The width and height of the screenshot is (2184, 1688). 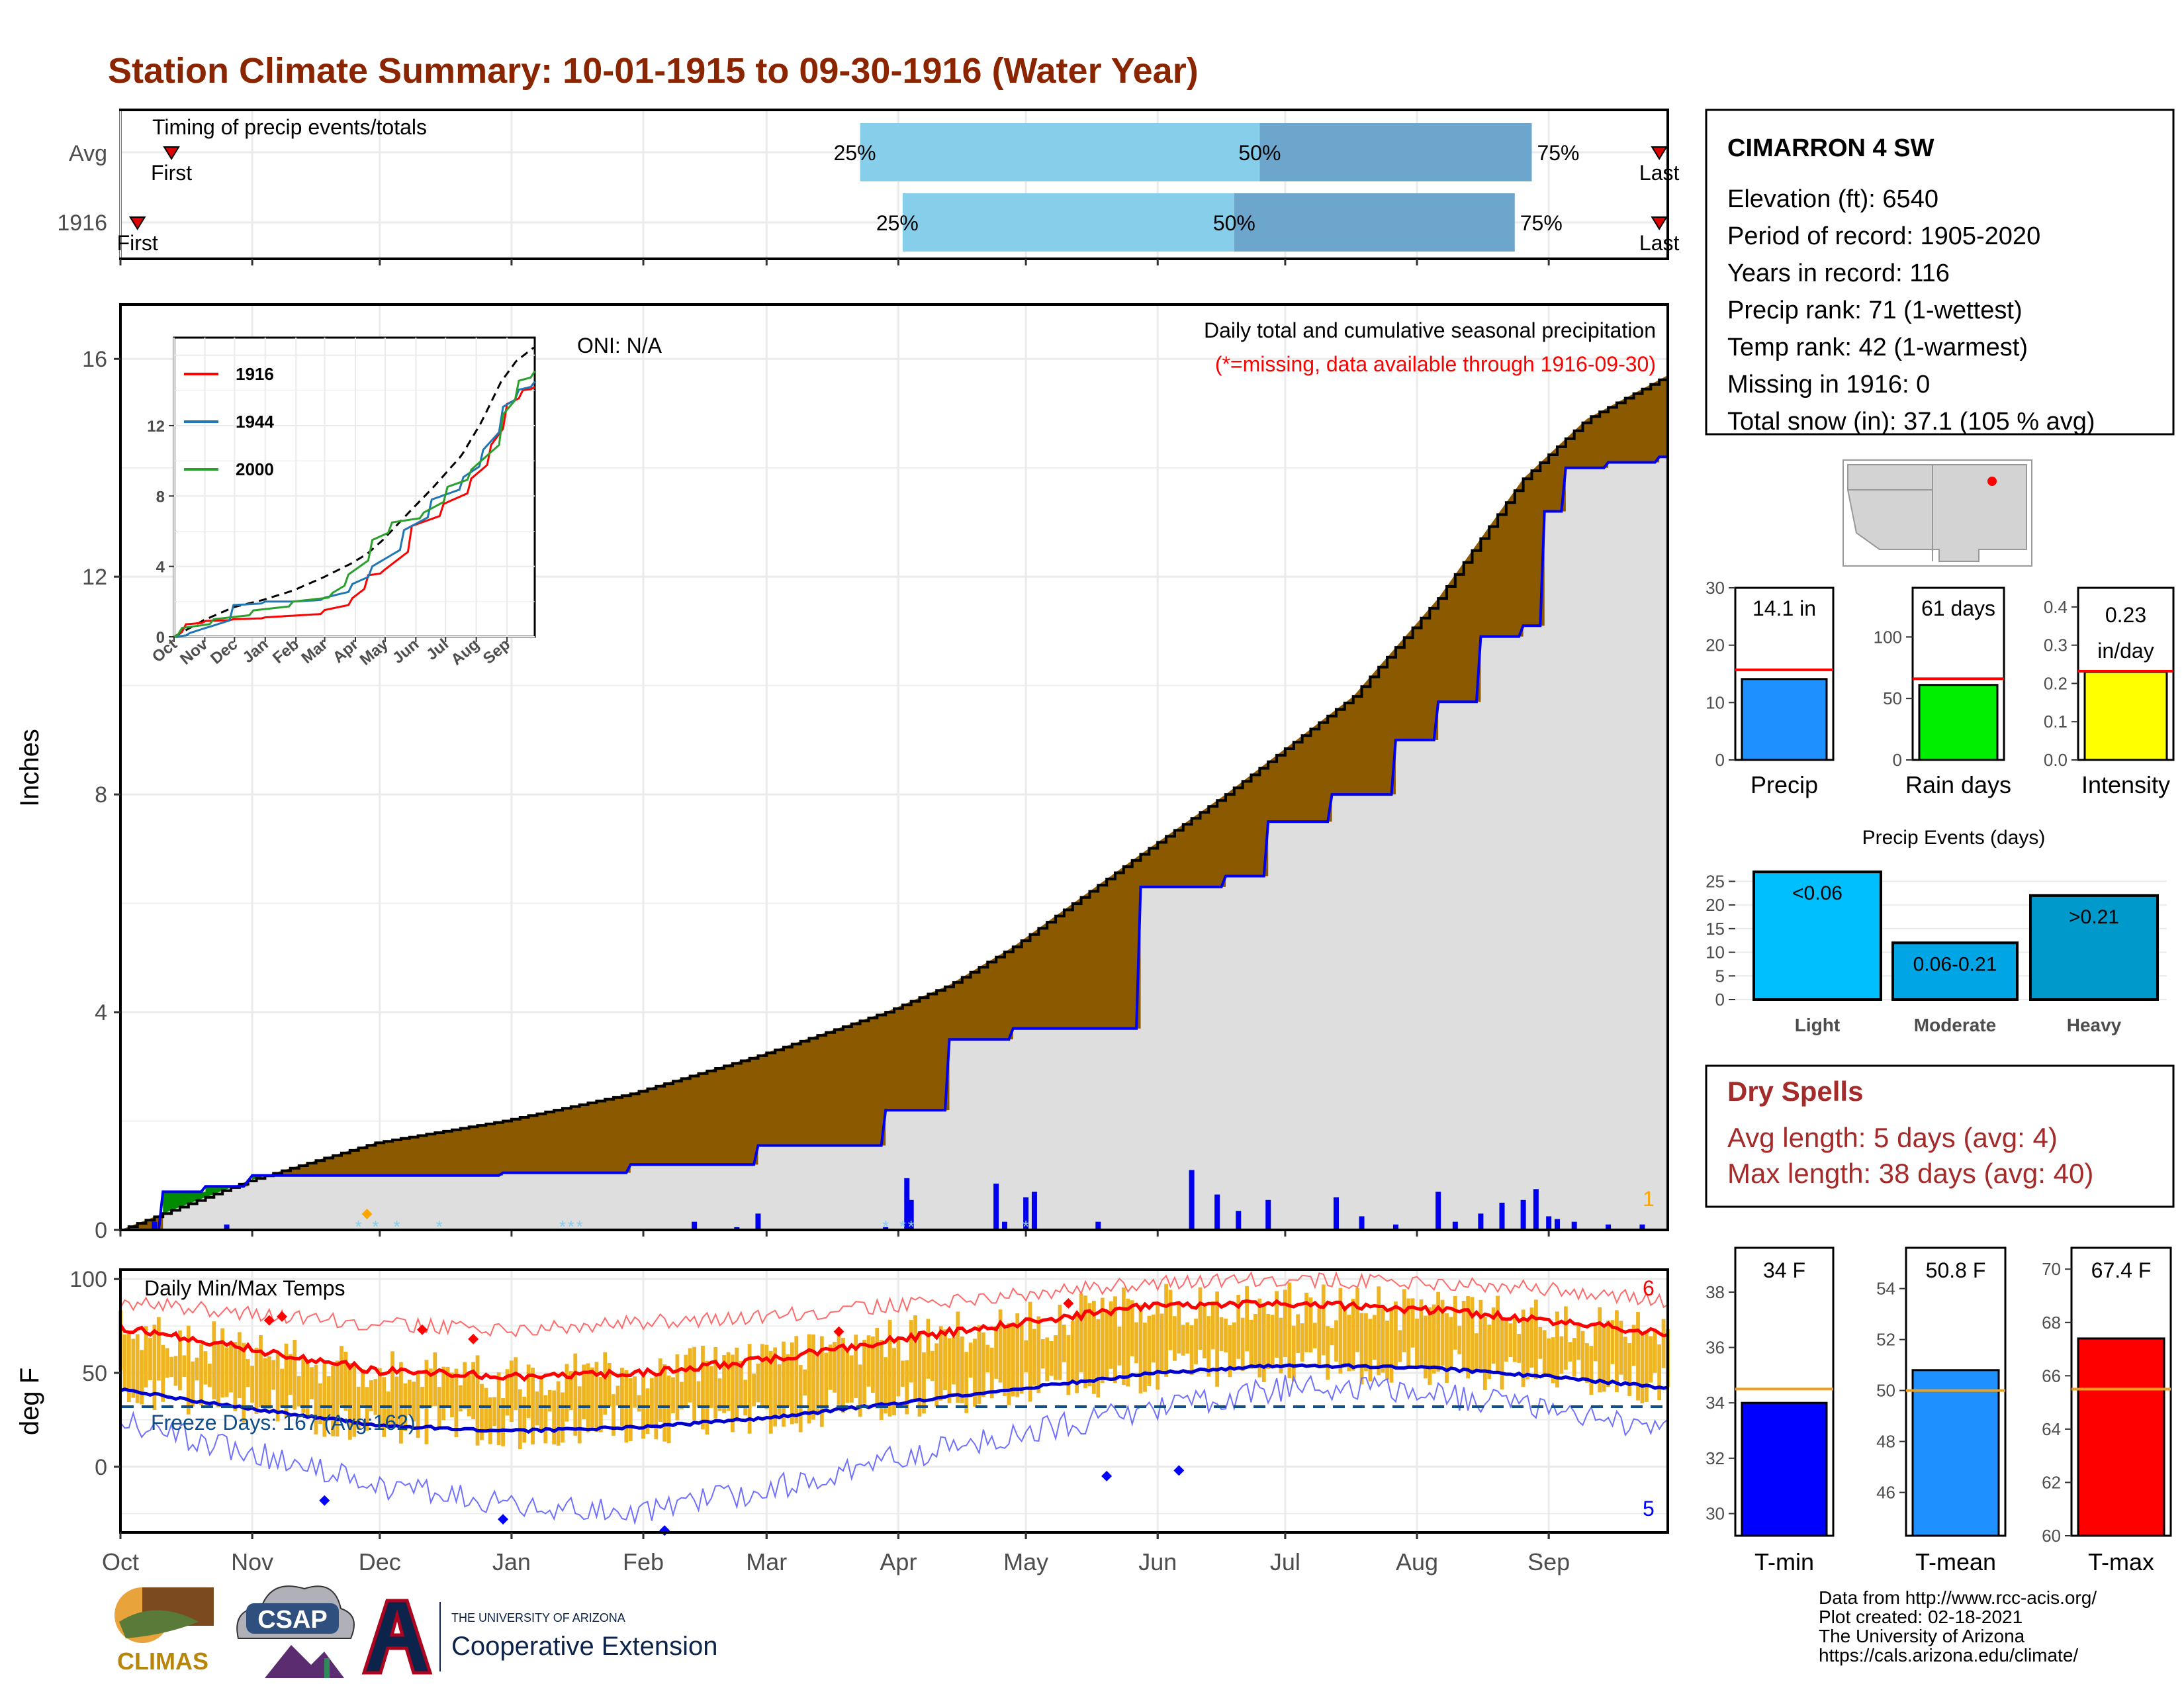 What do you see at coordinates (1921, 1617) in the screenshot?
I see `footer-line-2: Plot created: 02-18-2021` at bounding box center [1921, 1617].